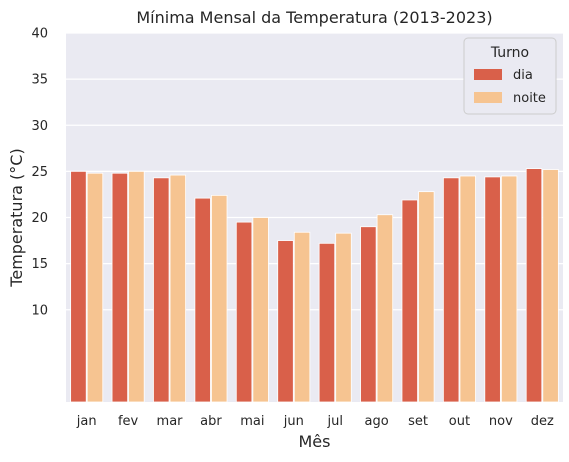  Describe the element at coordinates (459, 421) in the screenshot. I see `x-tick-label: out` at that location.